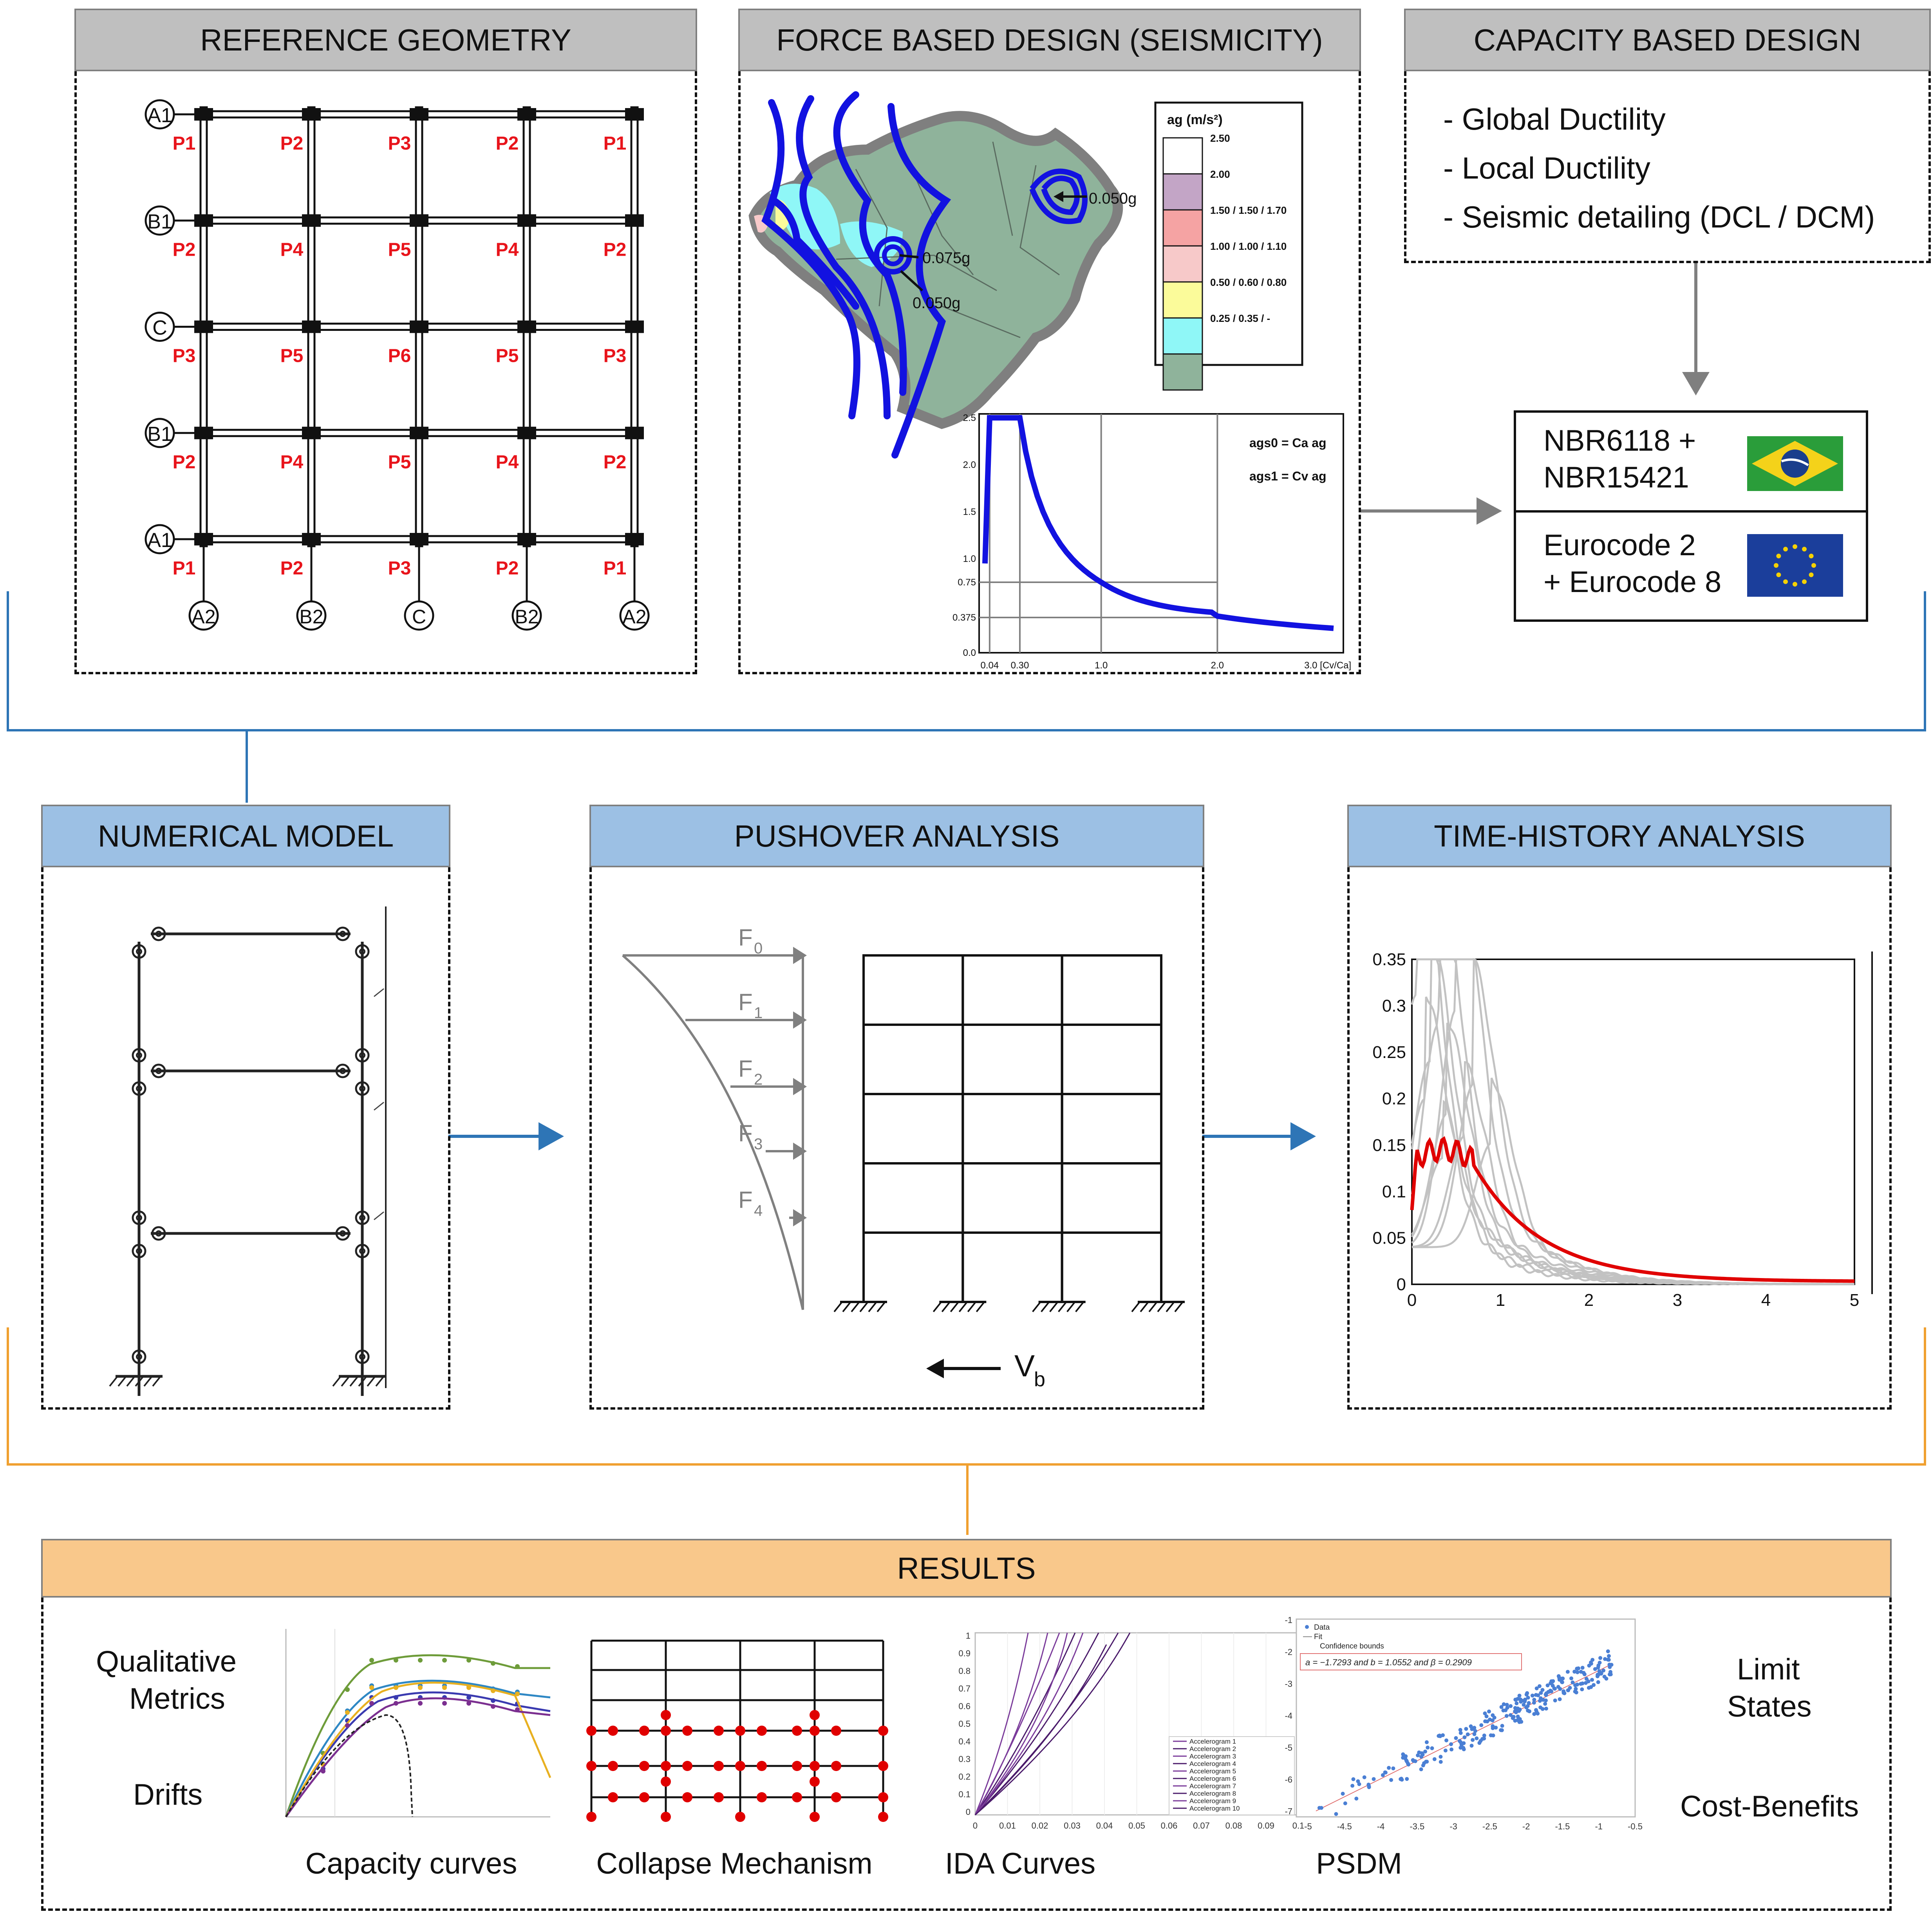 The image size is (1932, 1921). What do you see at coordinates (1020, 665) in the screenshot?
I see `spectrum-x-tick: 0.30` at bounding box center [1020, 665].